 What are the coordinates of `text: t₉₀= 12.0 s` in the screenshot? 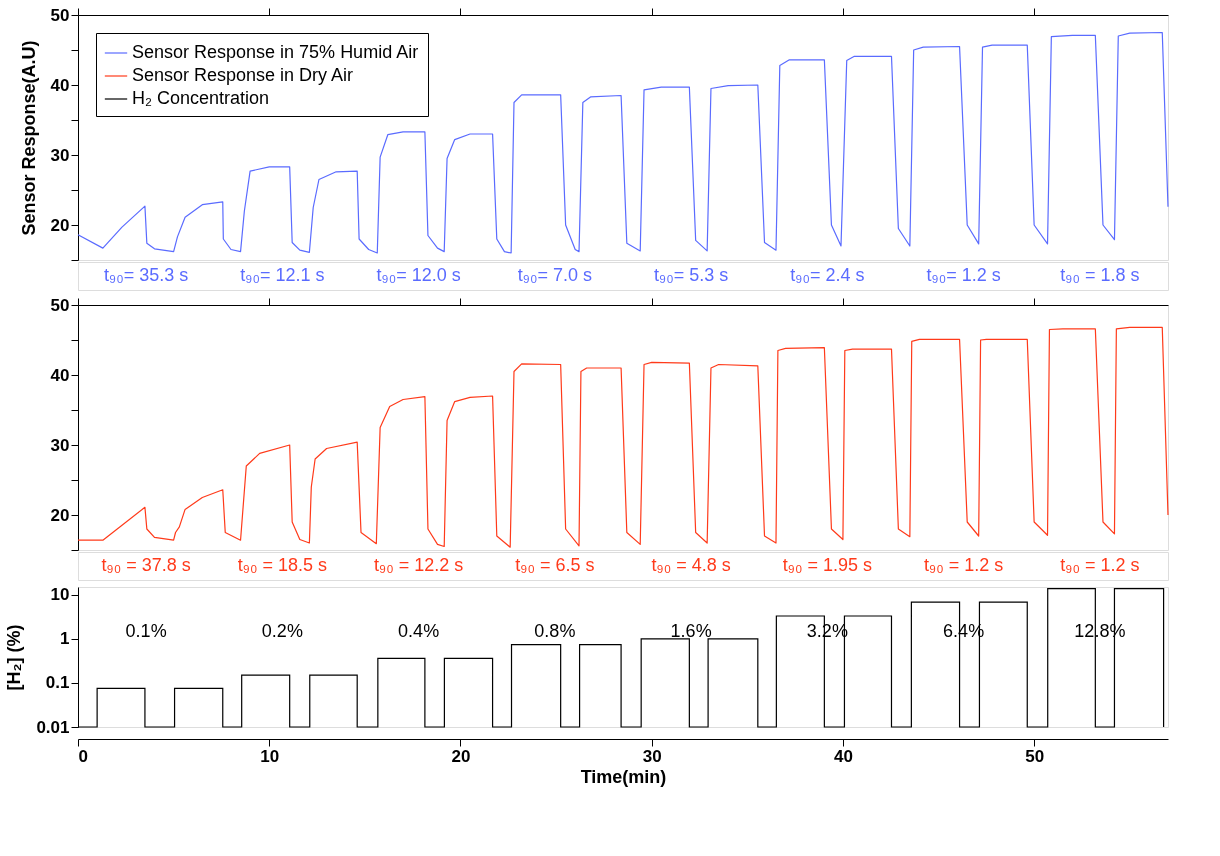 It's located at (418, 275).